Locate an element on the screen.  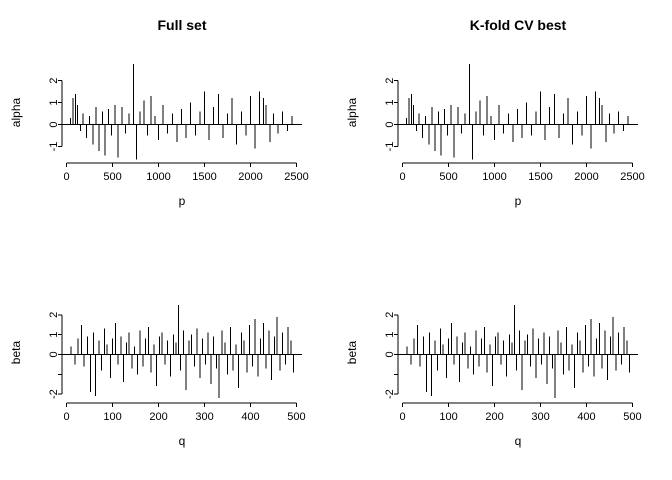
svg-text: Full set is located at coordinates (181, 25).